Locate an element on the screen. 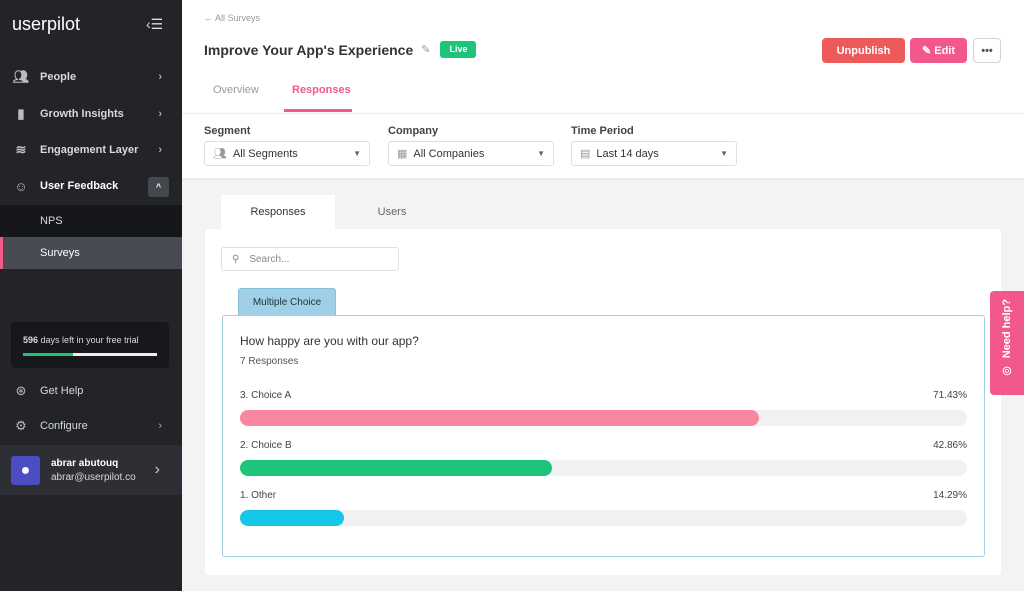  time-period-select: ▤ Last 14 days ▼ is located at coordinates (654, 153).